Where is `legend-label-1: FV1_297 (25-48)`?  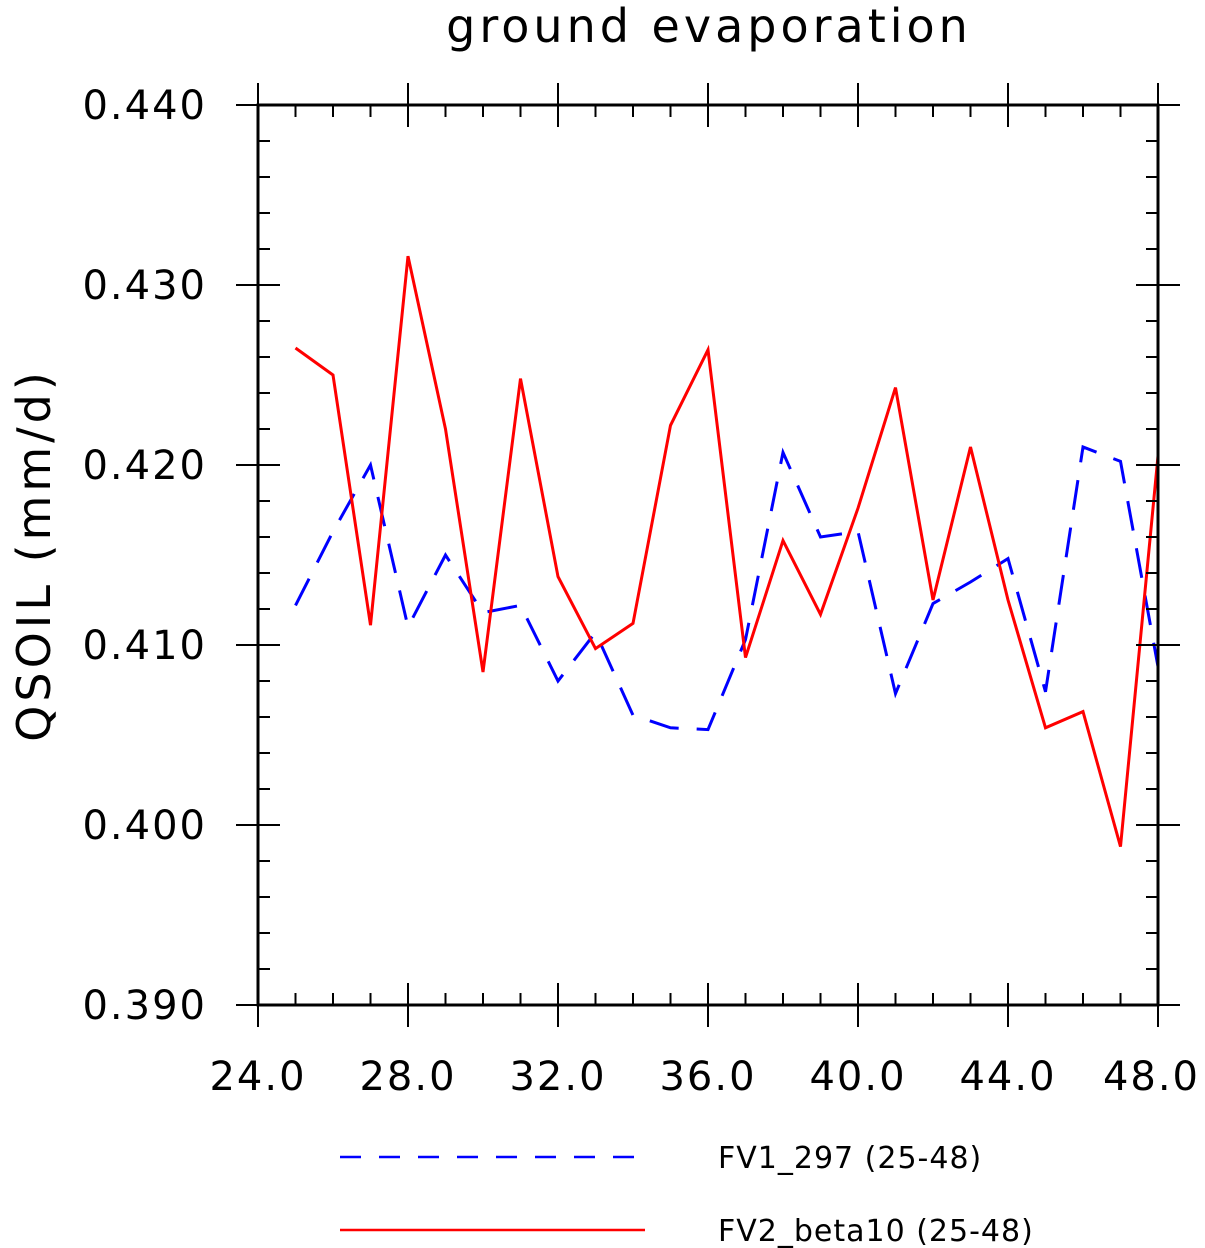 legend-label-1: FV1_297 (25-48) is located at coordinates (850, 1158).